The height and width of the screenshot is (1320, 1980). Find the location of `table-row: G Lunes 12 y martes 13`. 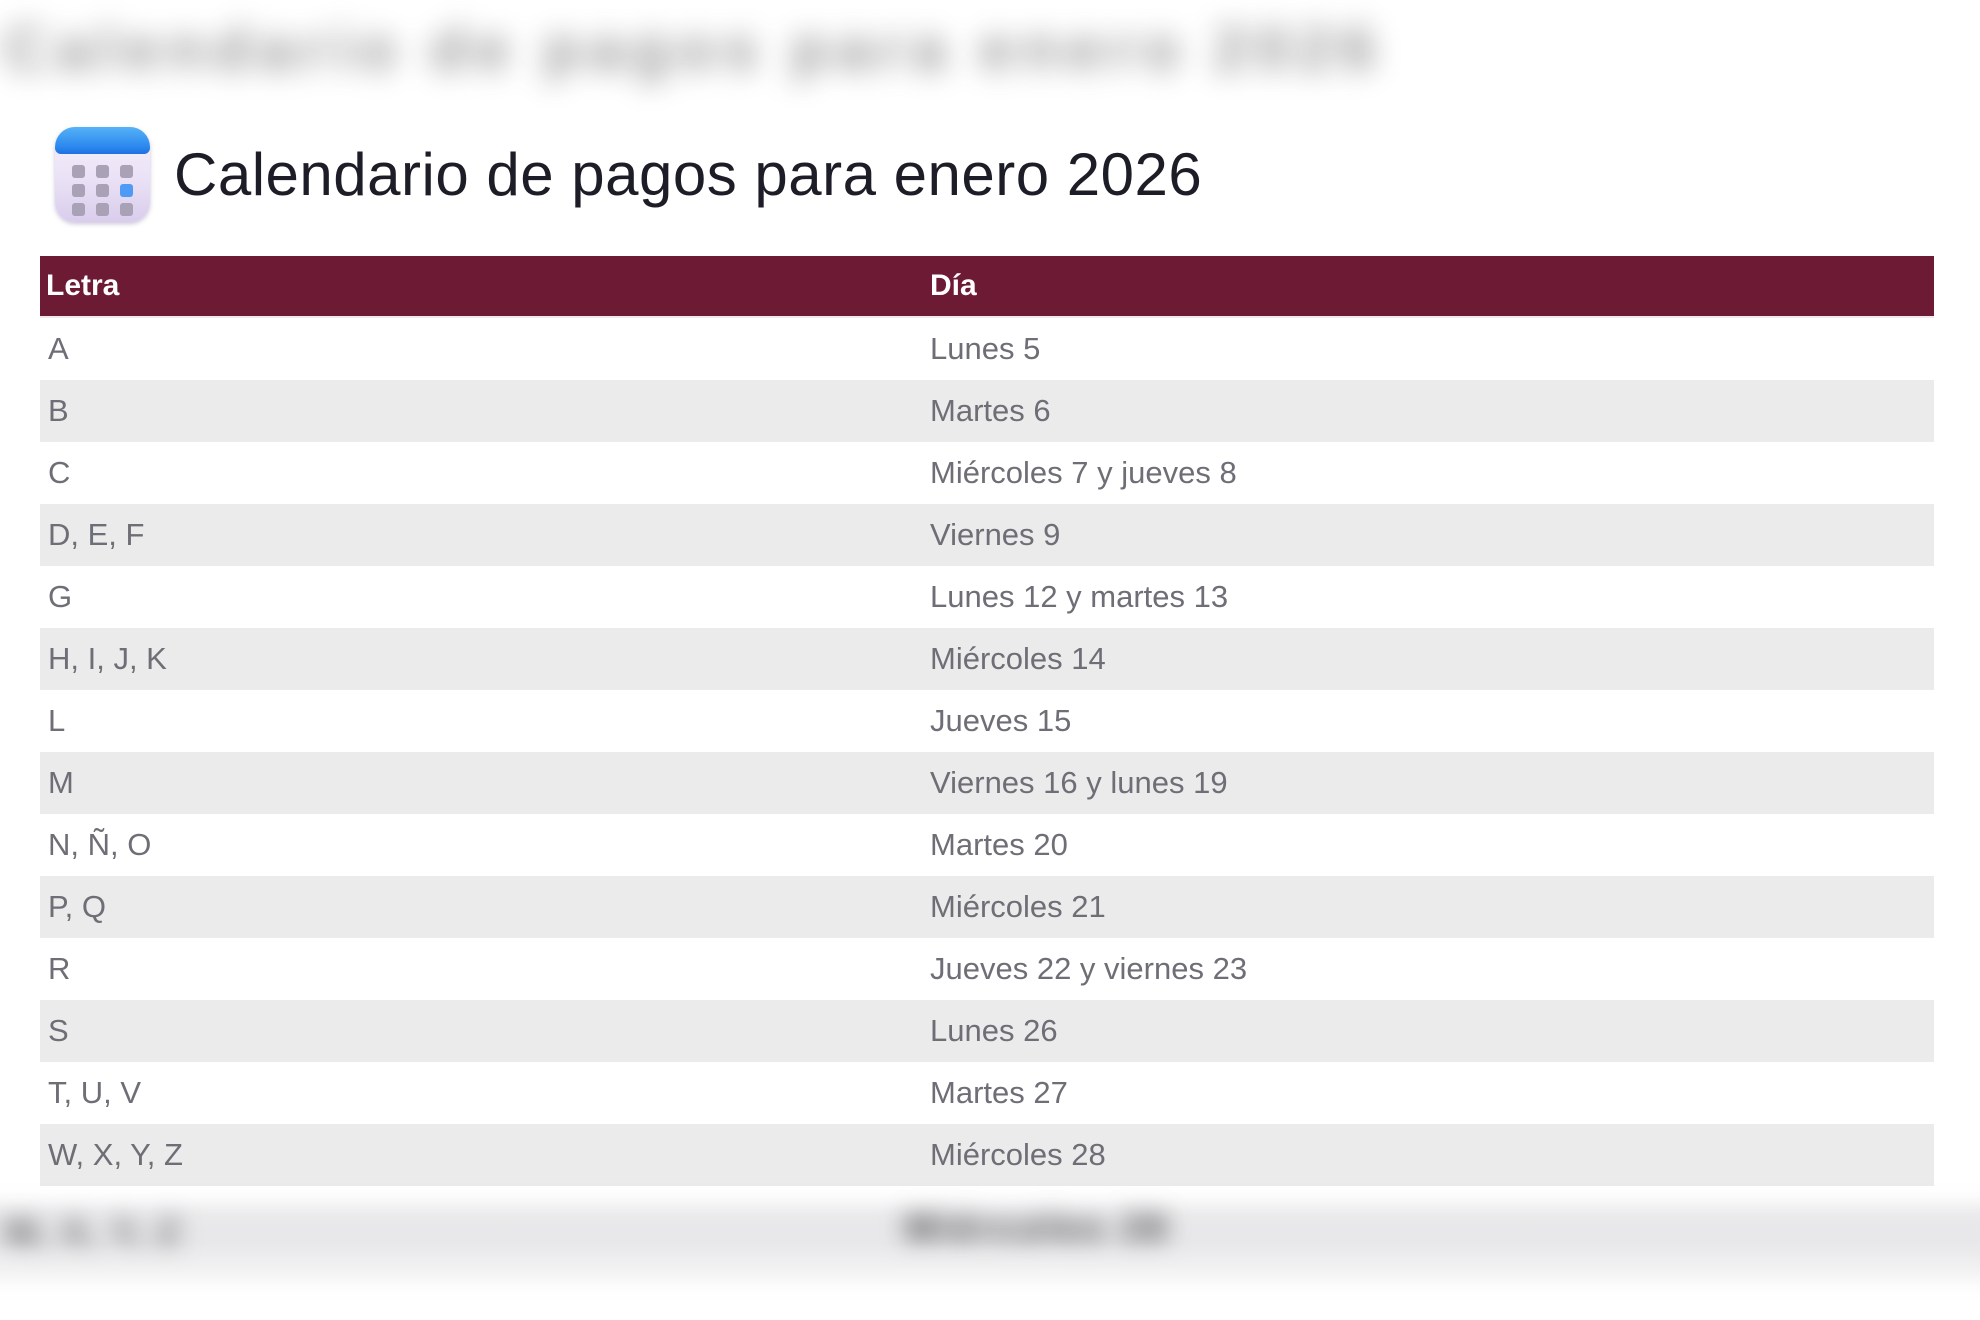

table-row: G Lunes 12 y martes 13 is located at coordinates (987, 597).